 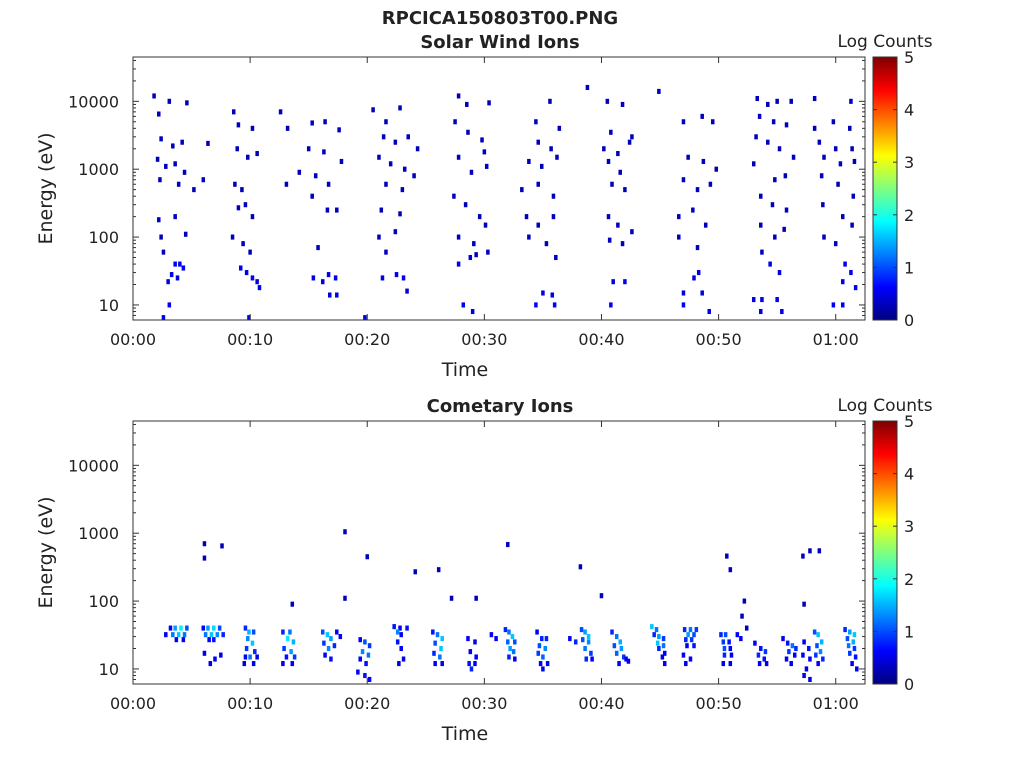 I want to click on panel-title: Solar Wind Ions, so click(x=499, y=42).